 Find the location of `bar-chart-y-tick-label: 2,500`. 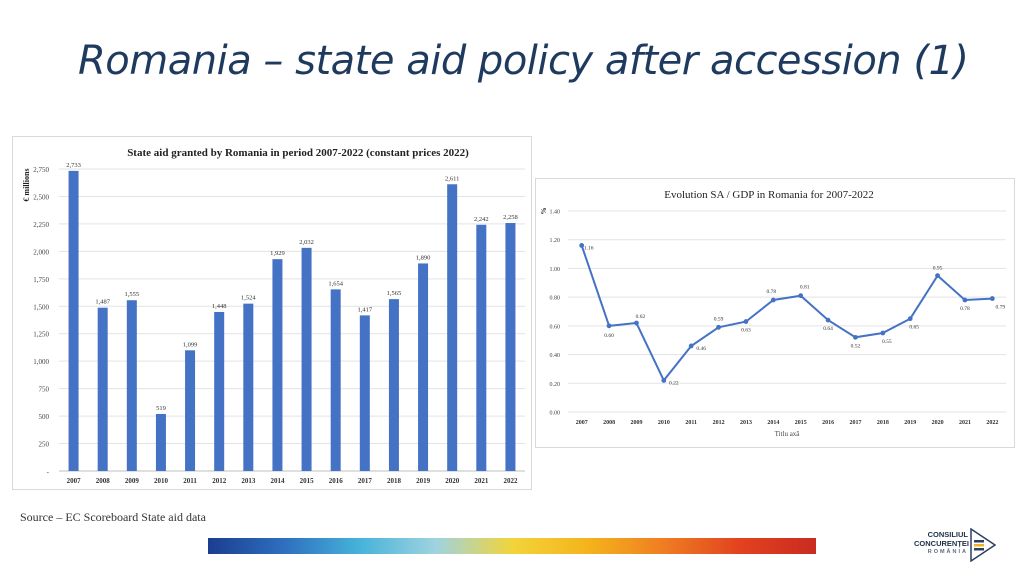

bar-chart-y-tick-label: 2,500 is located at coordinates (41, 197).